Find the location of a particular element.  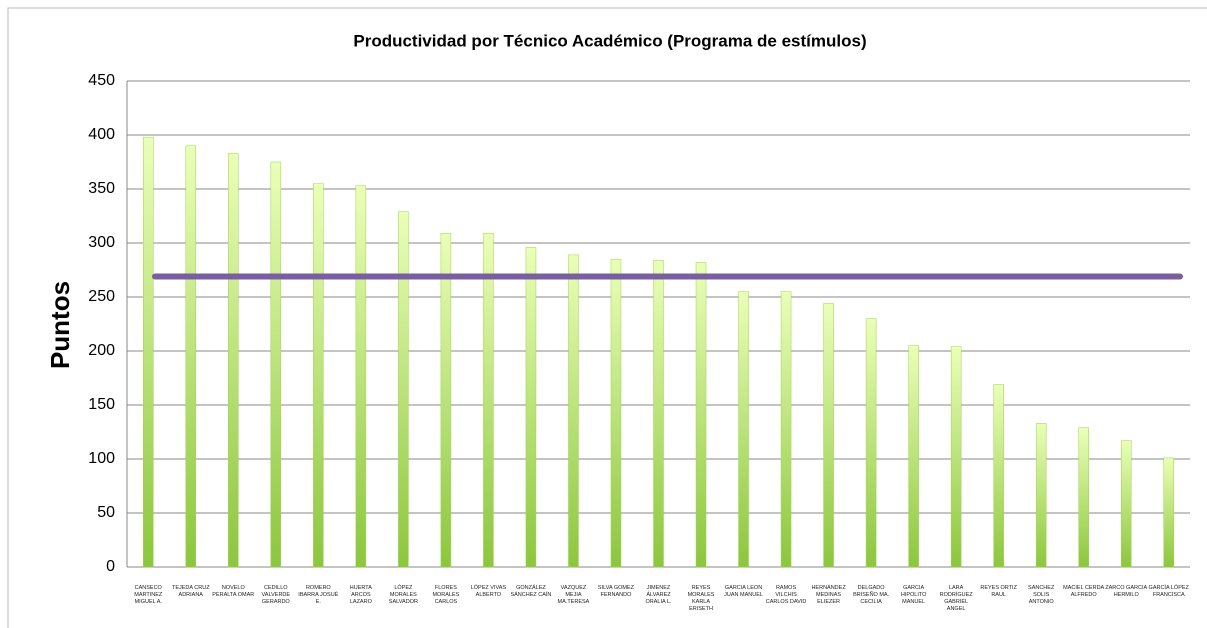

x-tick-label: CEDILLO VALVERDE GERARDO is located at coordinates (276, 595).